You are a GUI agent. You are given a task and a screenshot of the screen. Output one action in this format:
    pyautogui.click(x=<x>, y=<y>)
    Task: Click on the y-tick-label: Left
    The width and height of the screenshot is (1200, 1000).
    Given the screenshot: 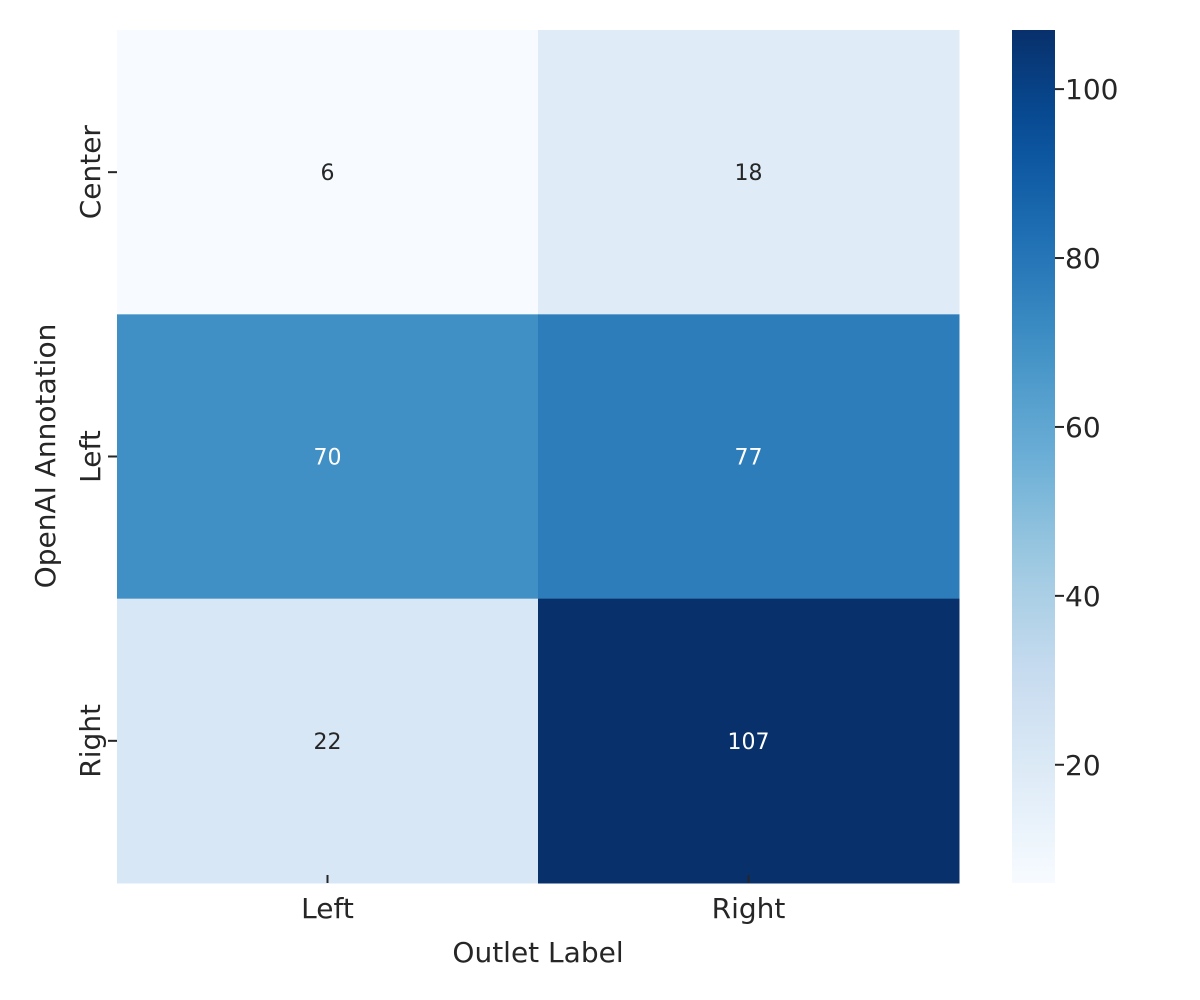 What is the action you would take?
    pyautogui.click(x=90, y=456)
    